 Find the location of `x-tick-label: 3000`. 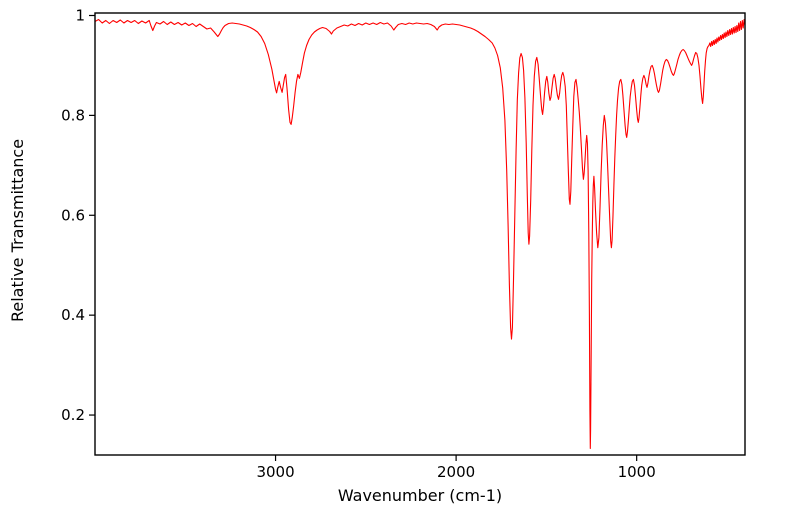

x-tick-label: 3000 is located at coordinates (275, 472).